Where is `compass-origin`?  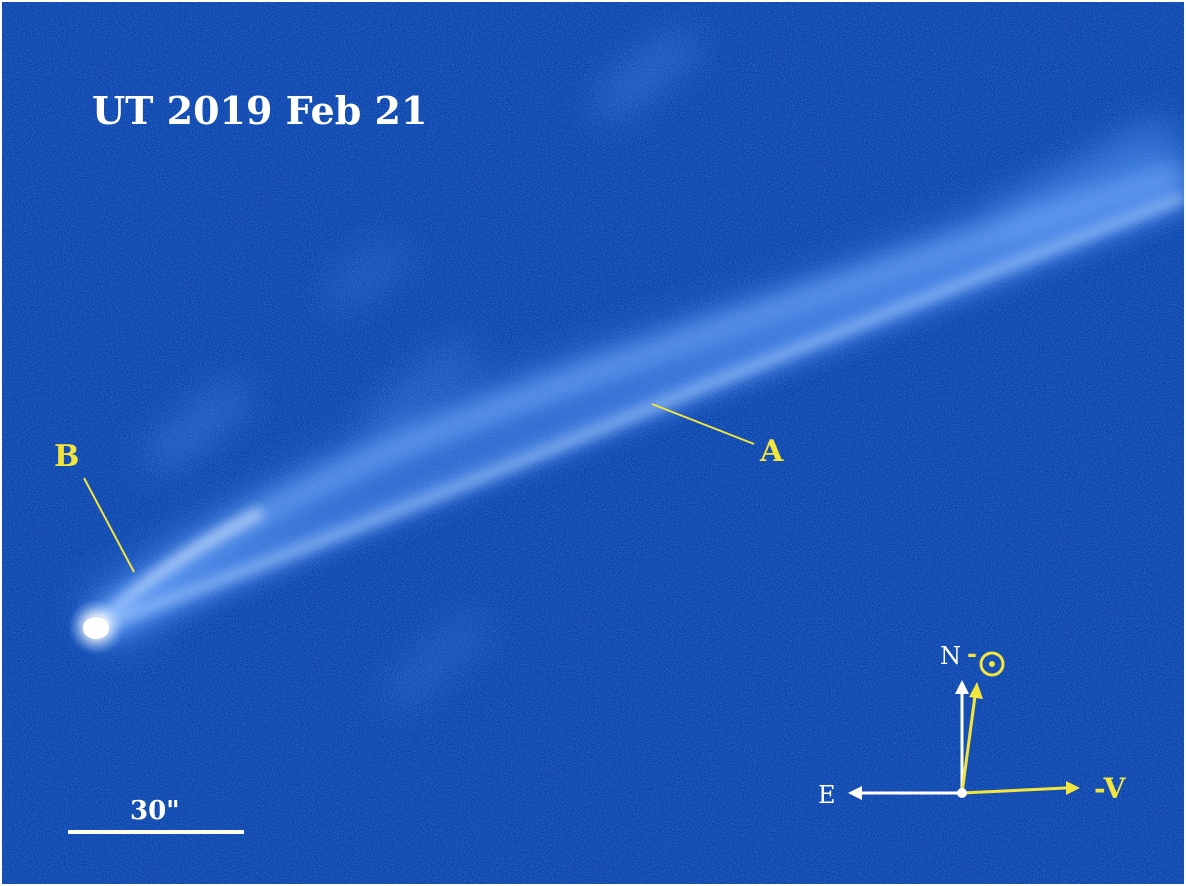
compass-origin is located at coordinates (962, 793).